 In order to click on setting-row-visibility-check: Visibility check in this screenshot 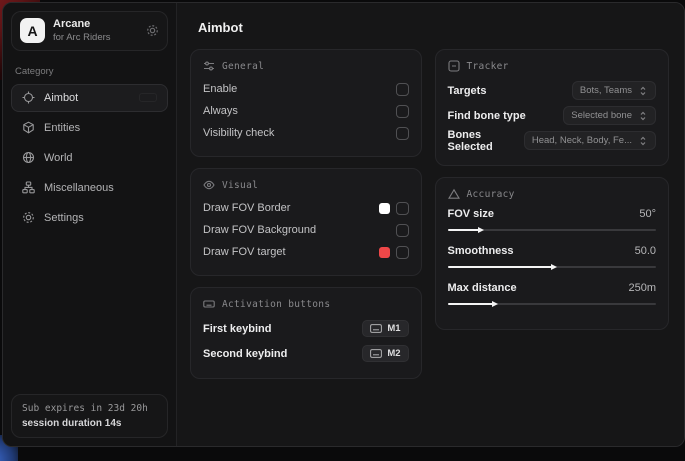, I will do `click(306, 133)`.